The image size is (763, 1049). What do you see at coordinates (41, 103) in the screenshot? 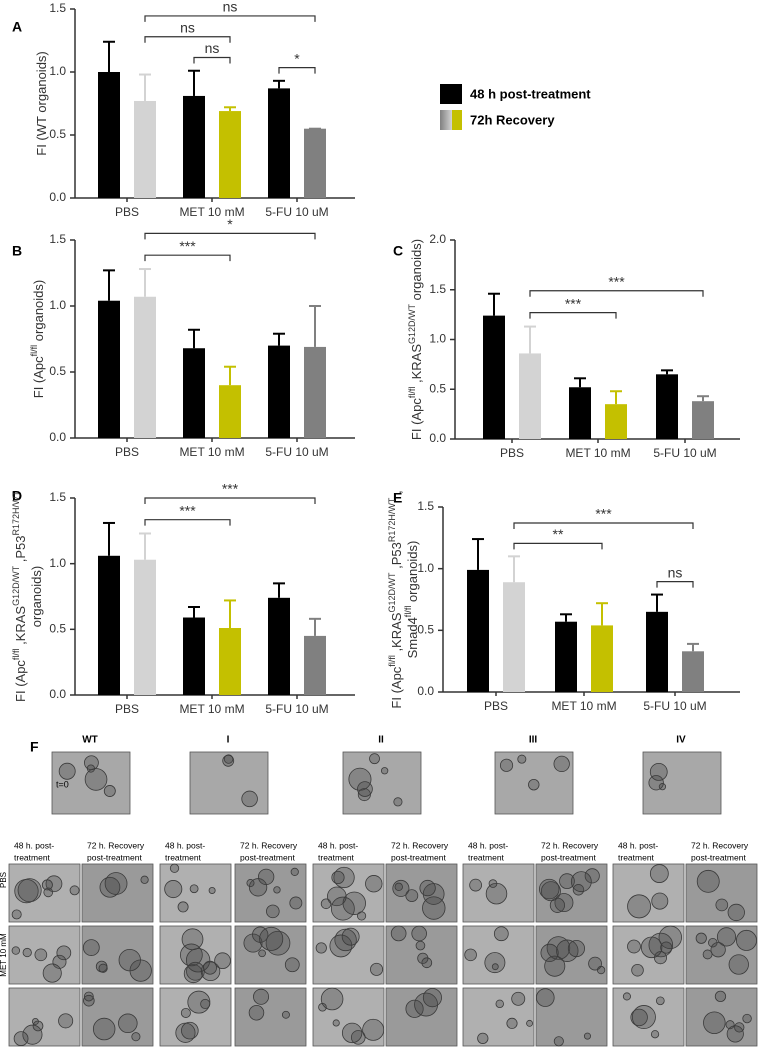
I see `y-axis-label-part: FI (WT organoids)` at bounding box center [41, 103].